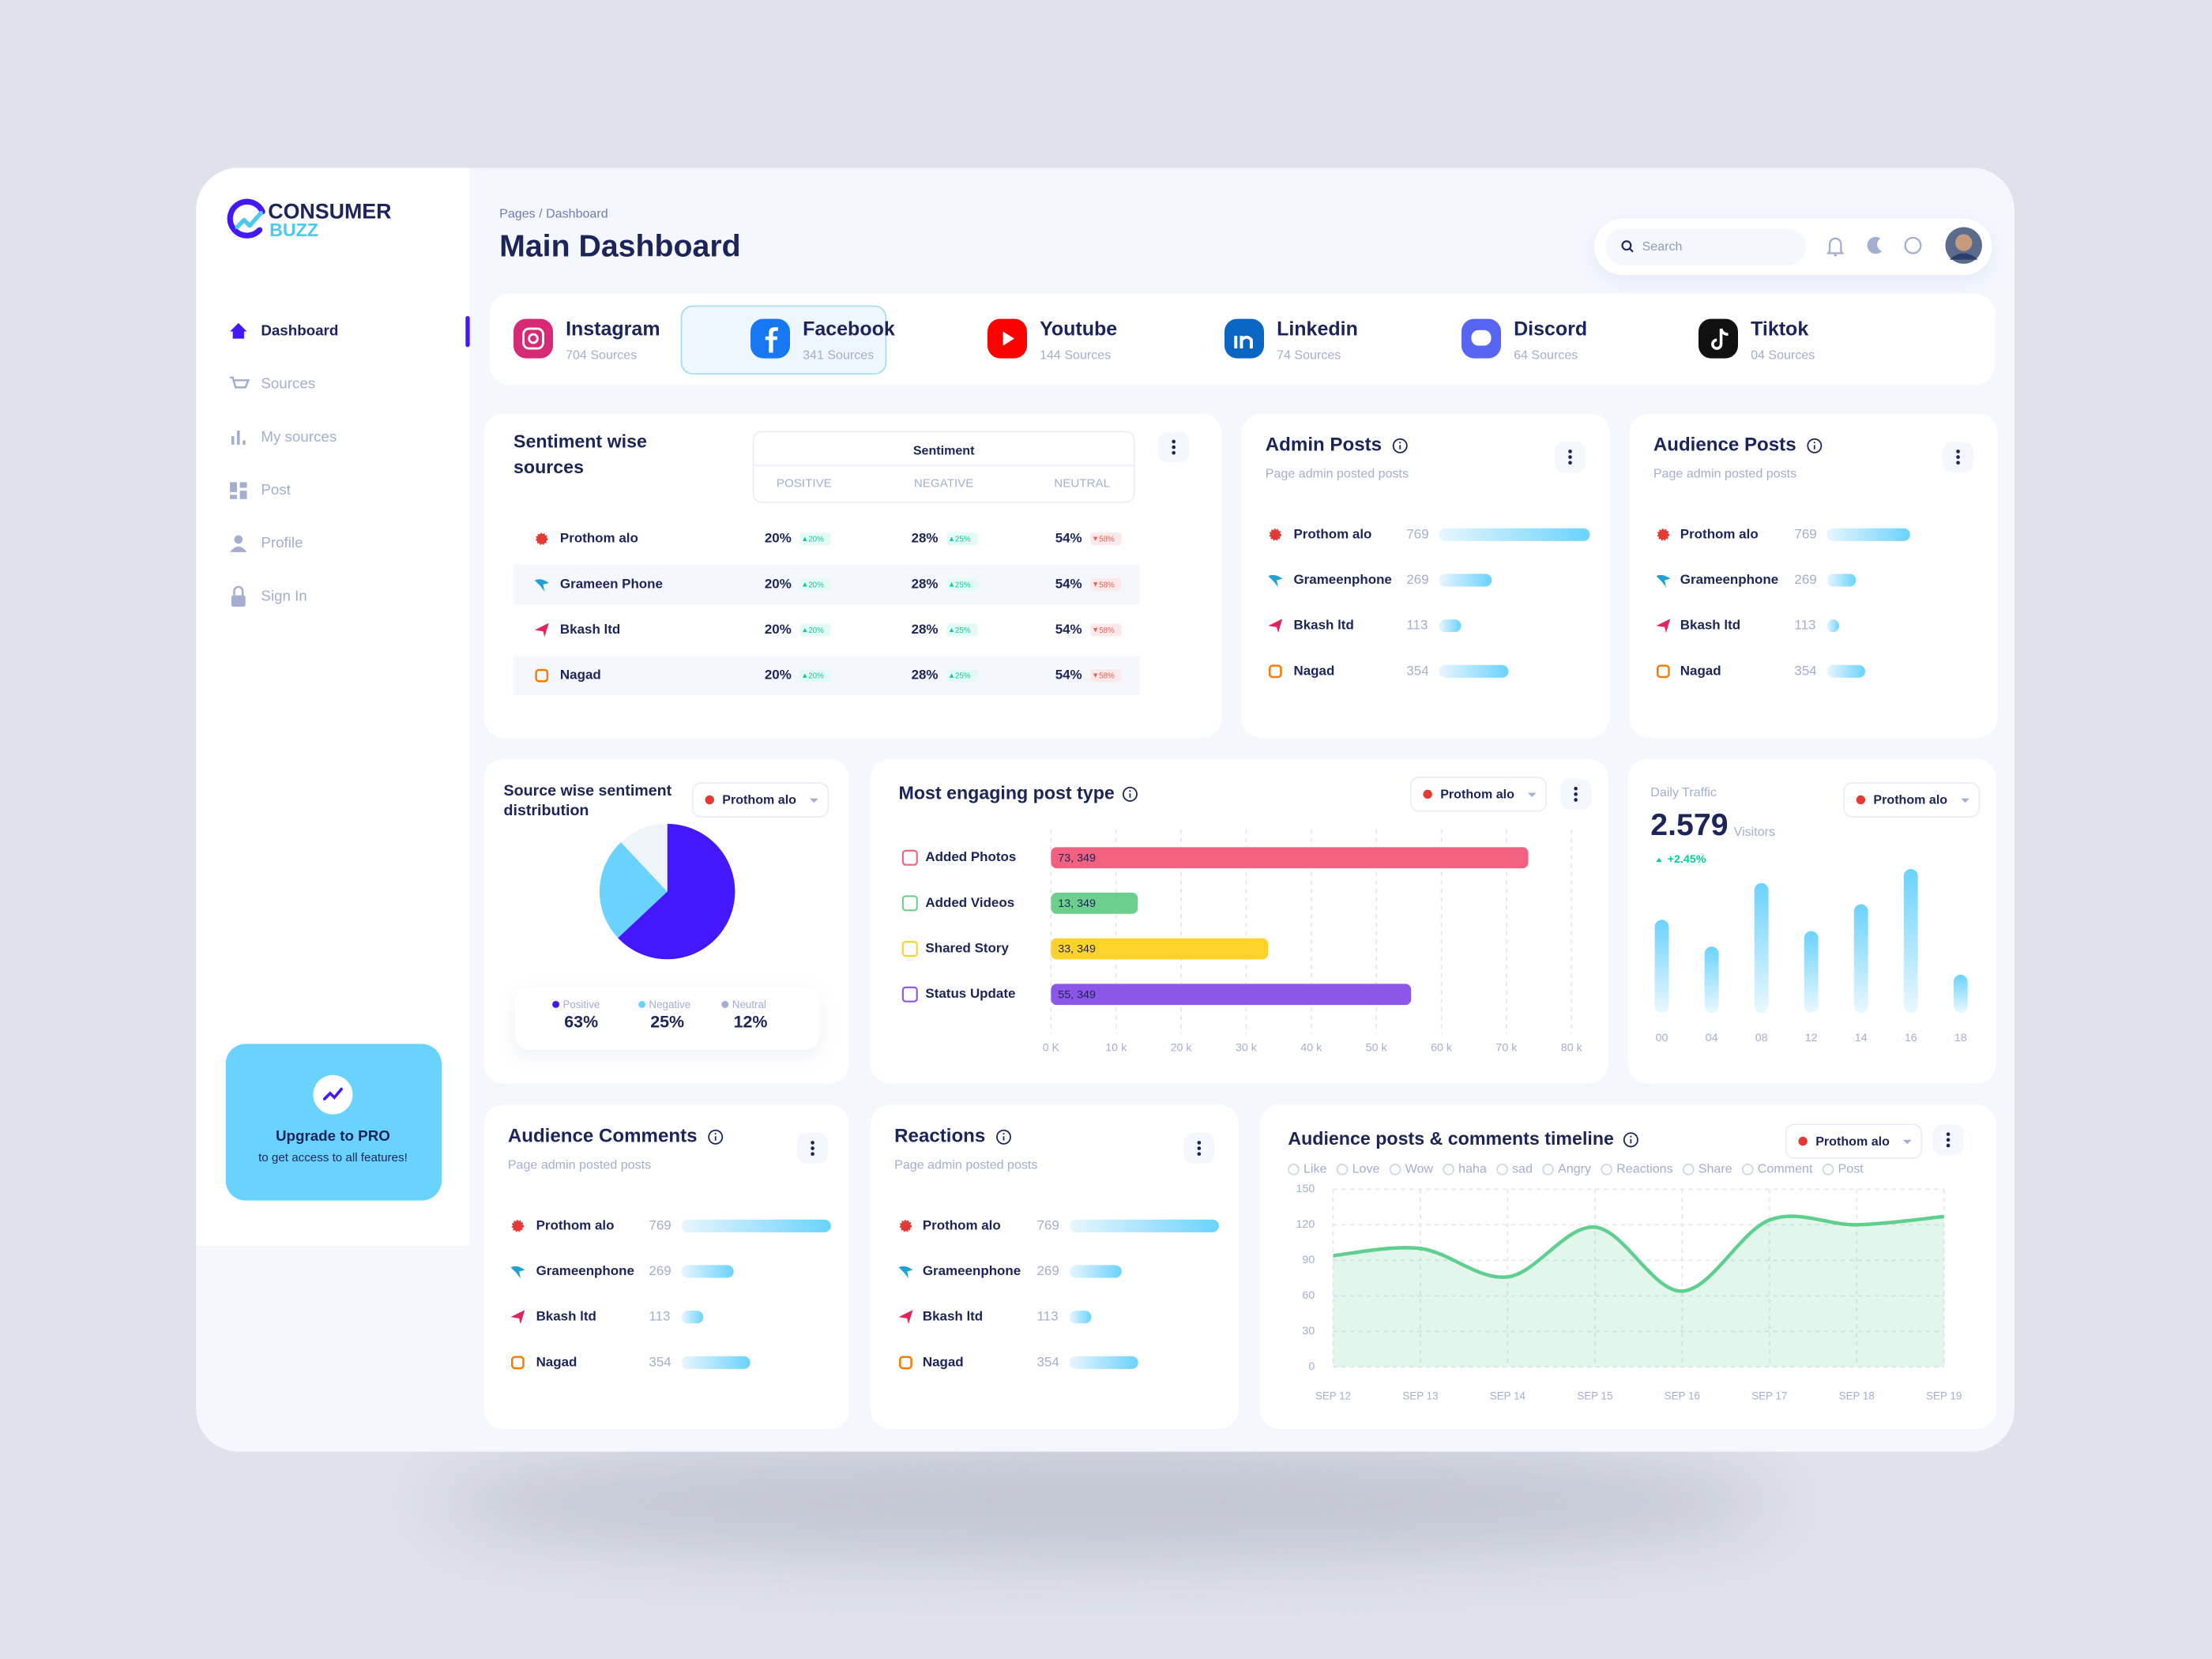  I want to click on kpi-arrow, so click(1659, 860).